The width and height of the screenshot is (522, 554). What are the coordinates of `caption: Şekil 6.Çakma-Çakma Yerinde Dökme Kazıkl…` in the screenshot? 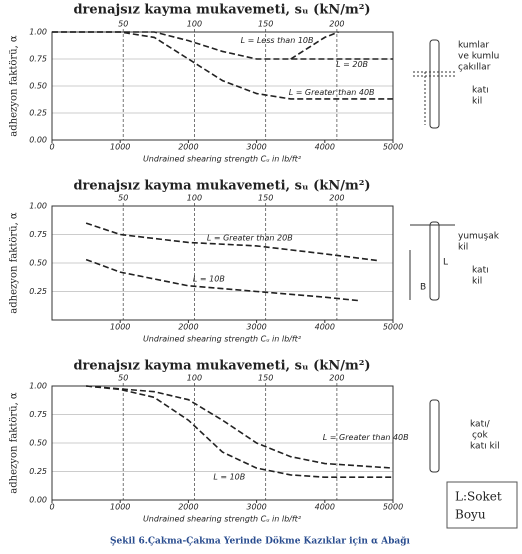 It's located at (260, 541).